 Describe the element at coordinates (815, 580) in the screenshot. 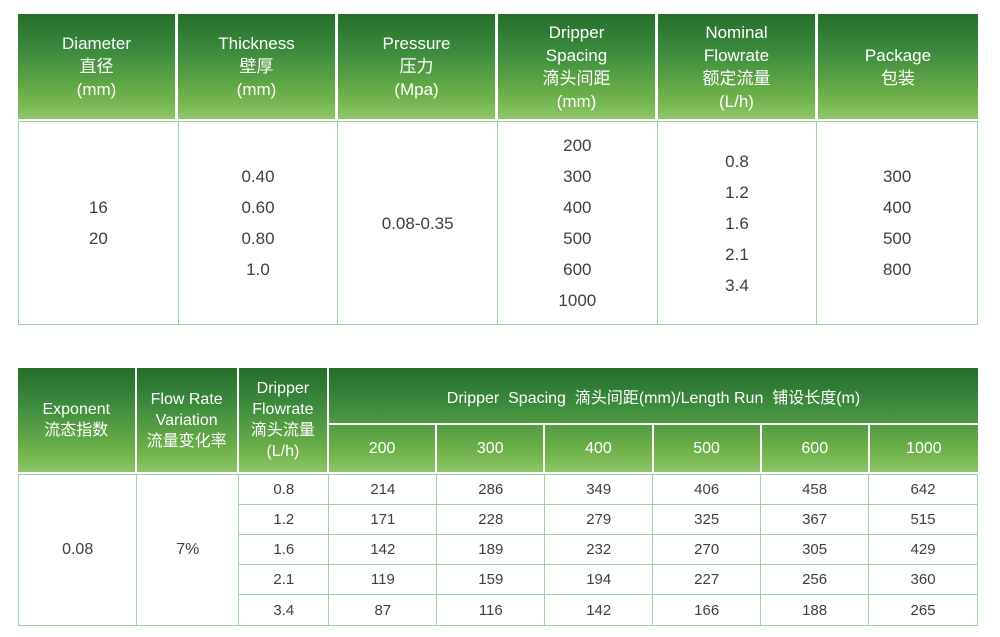

I see `length-cell: 256` at that location.